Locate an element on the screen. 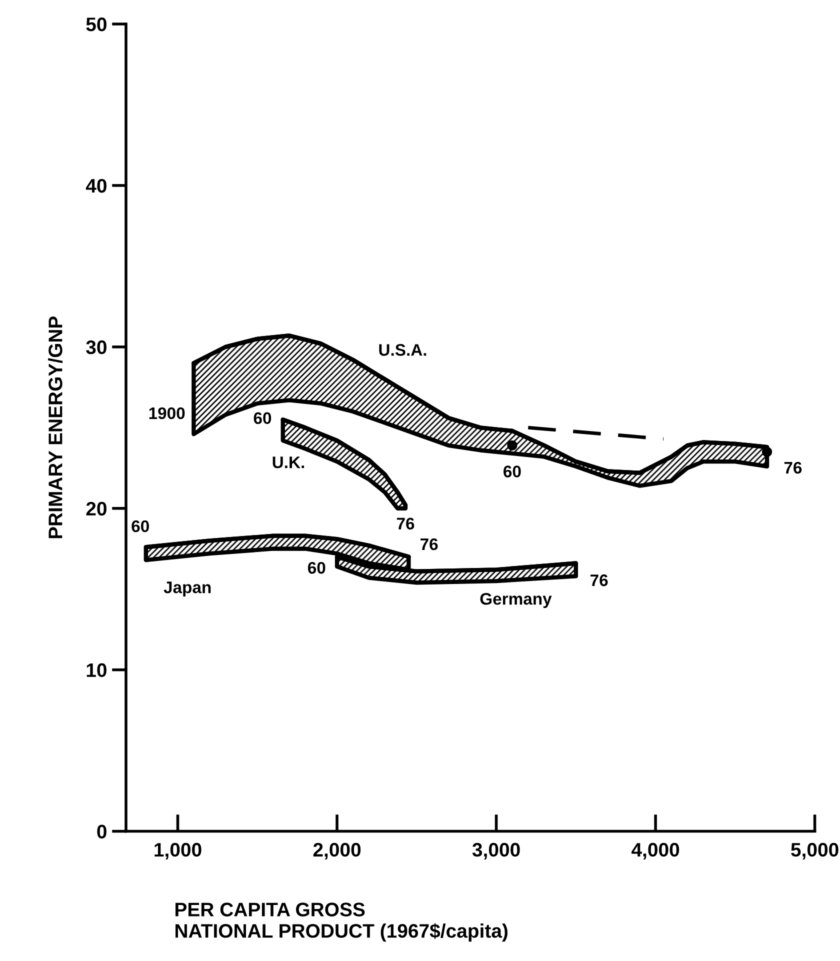 The height and width of the screenshot is (961, 840). x-tick-label: 3,000 is located at coordinates (496, 851).